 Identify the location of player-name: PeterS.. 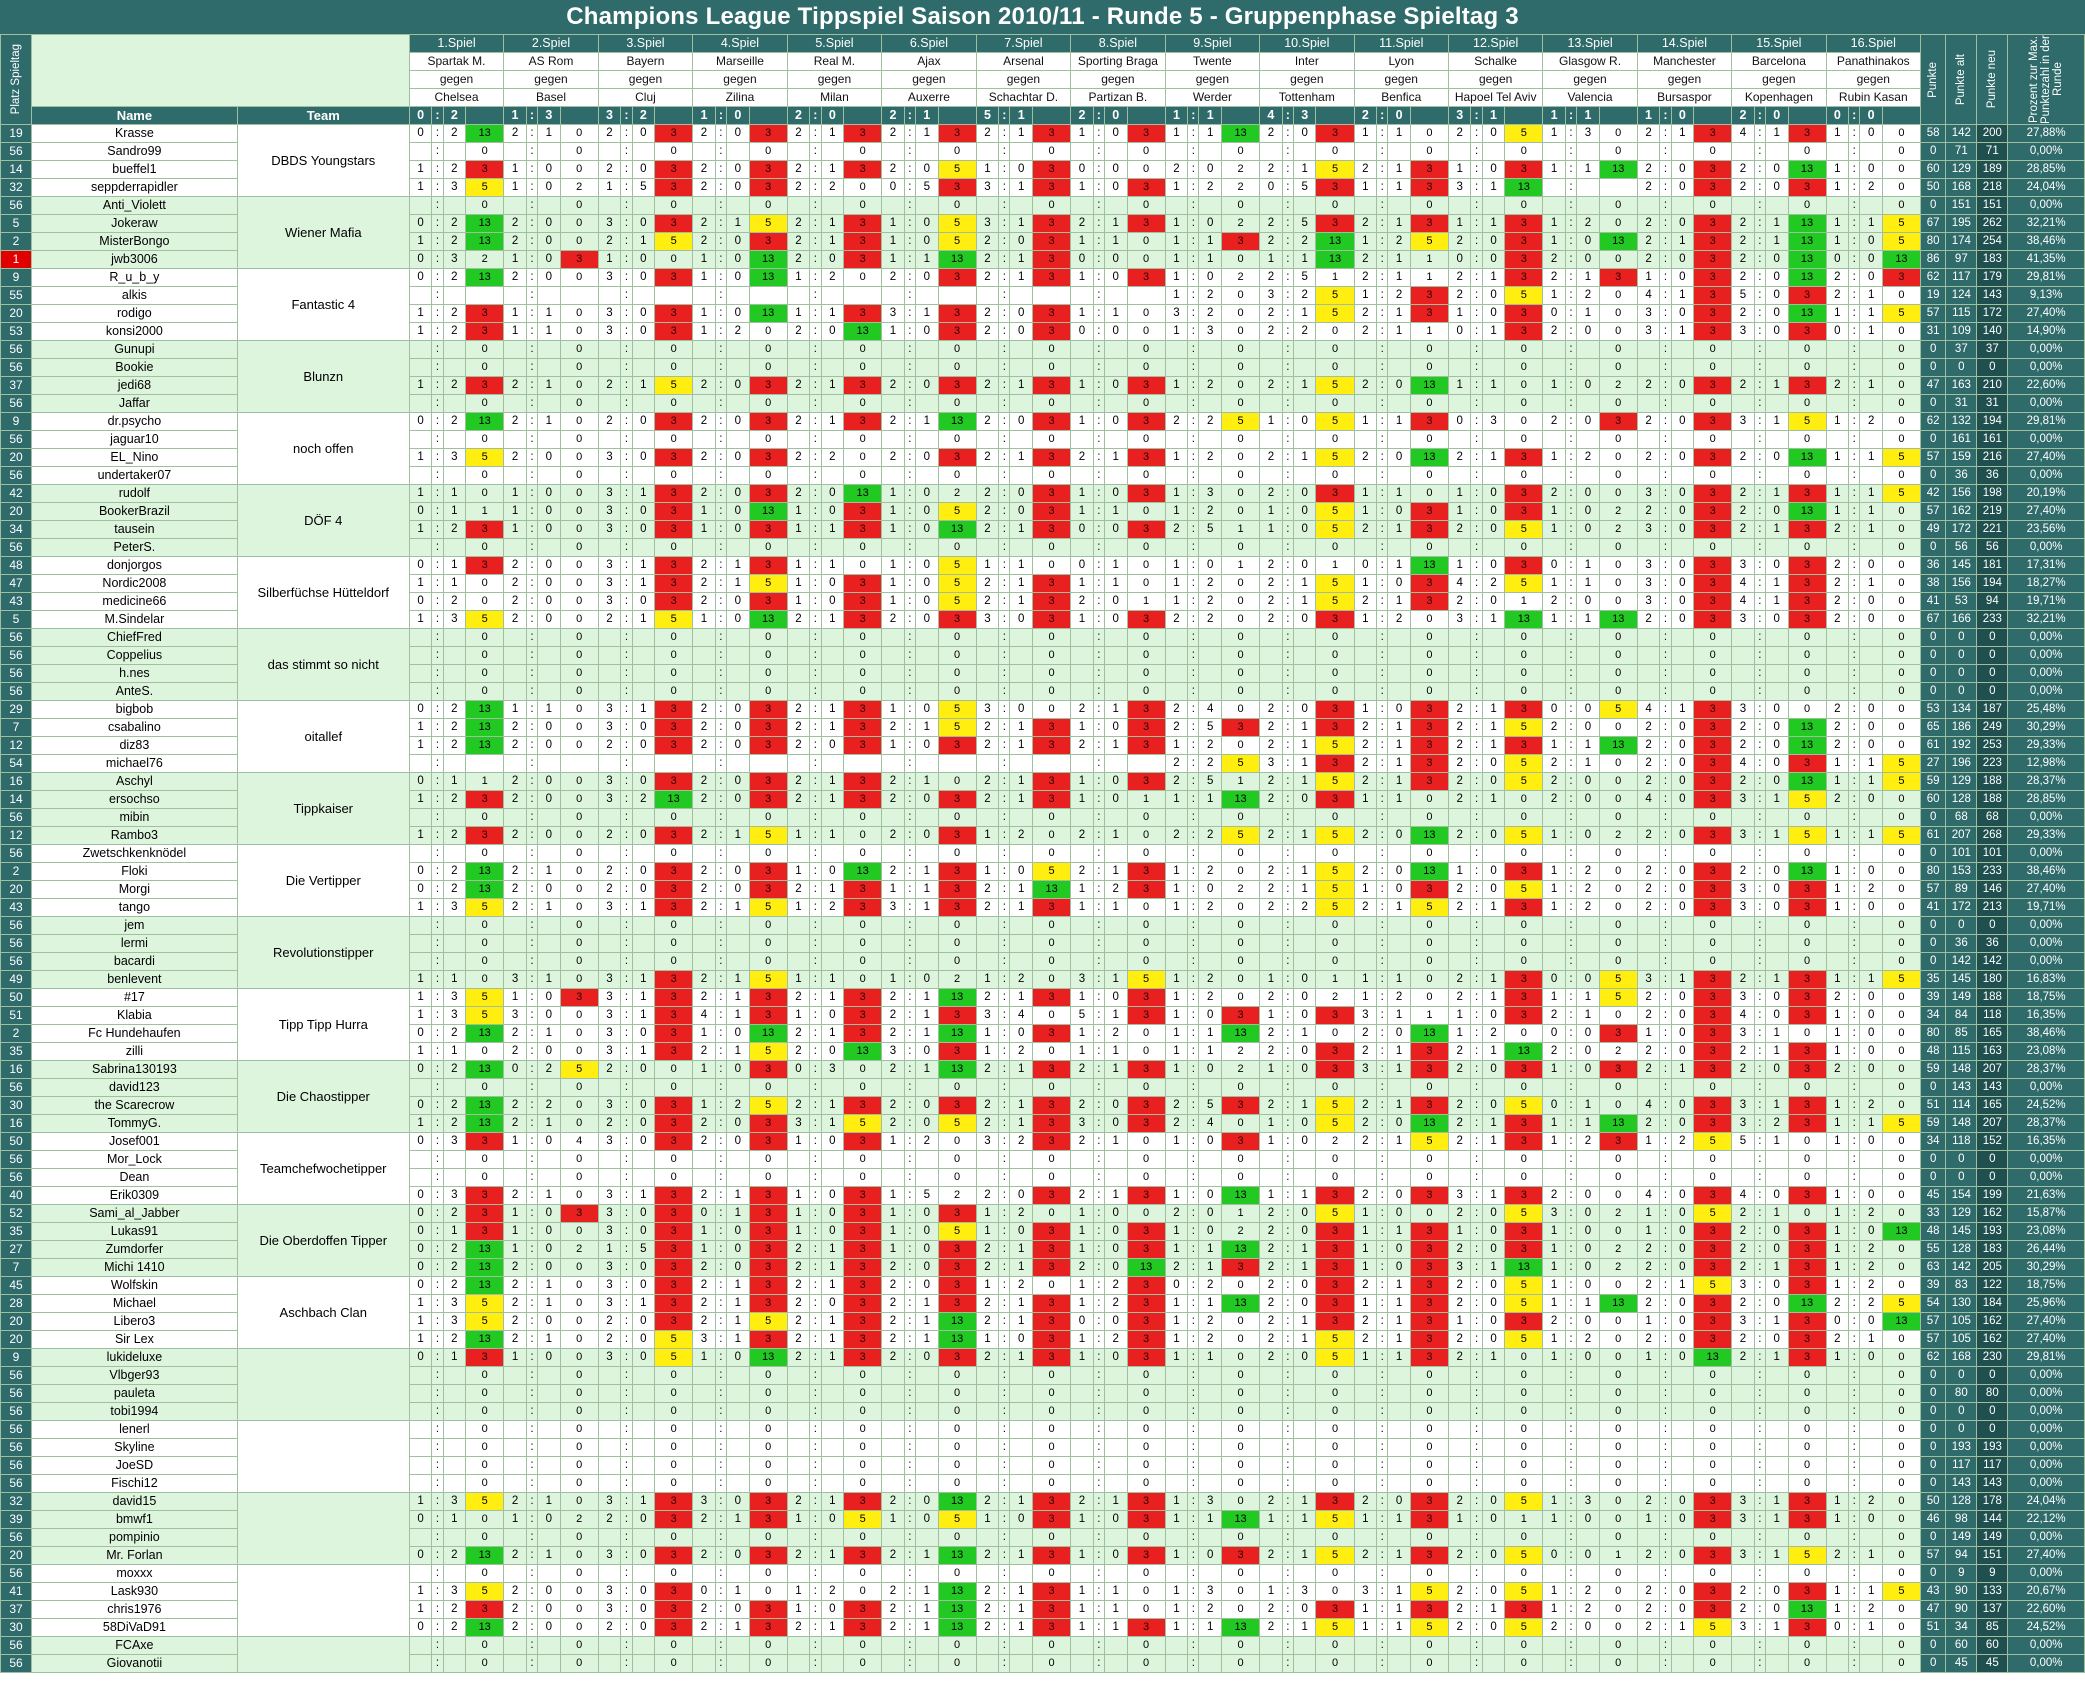
(134, 547).